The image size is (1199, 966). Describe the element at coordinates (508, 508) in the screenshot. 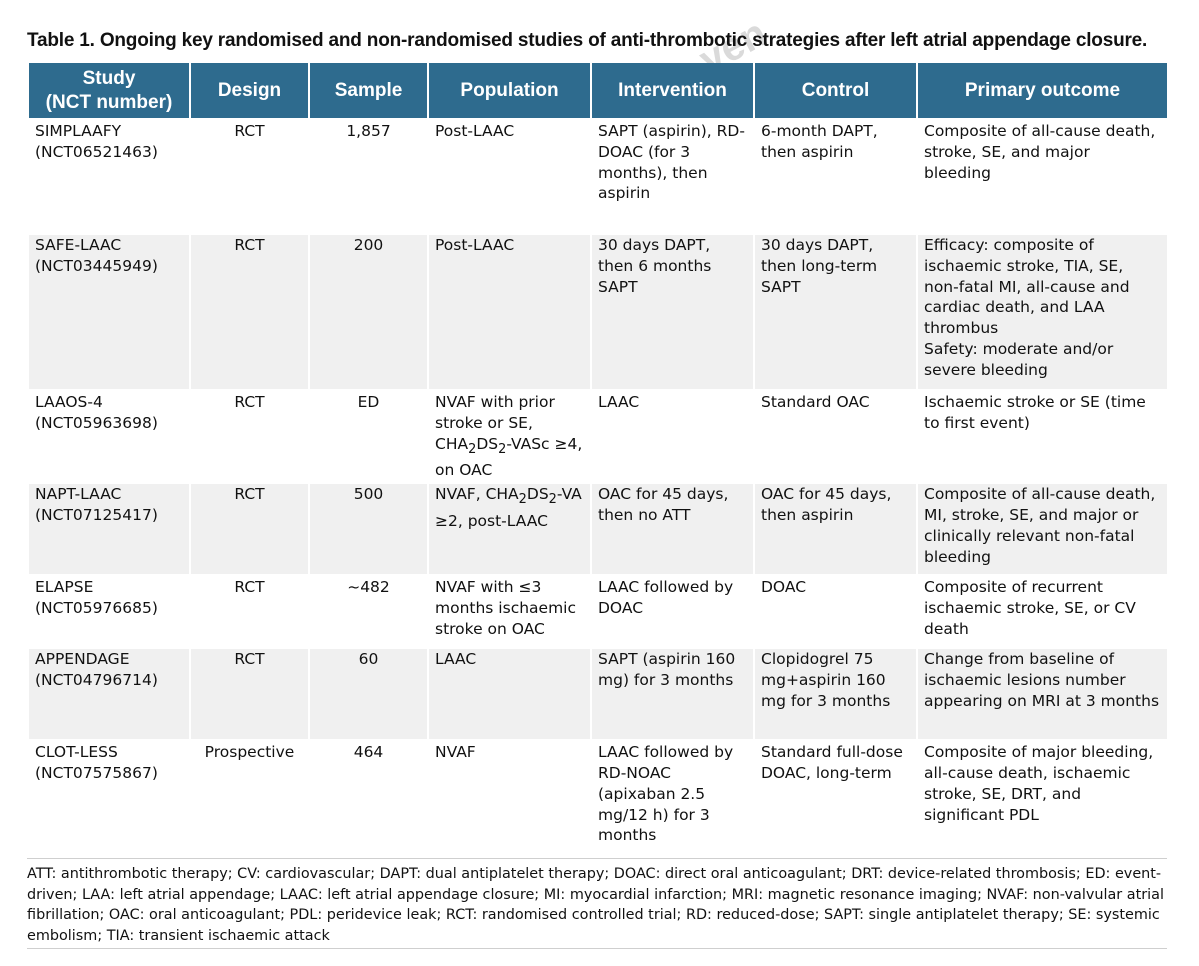

I see `population-text-c: -VA ≥2, post-LAAC` at that location.